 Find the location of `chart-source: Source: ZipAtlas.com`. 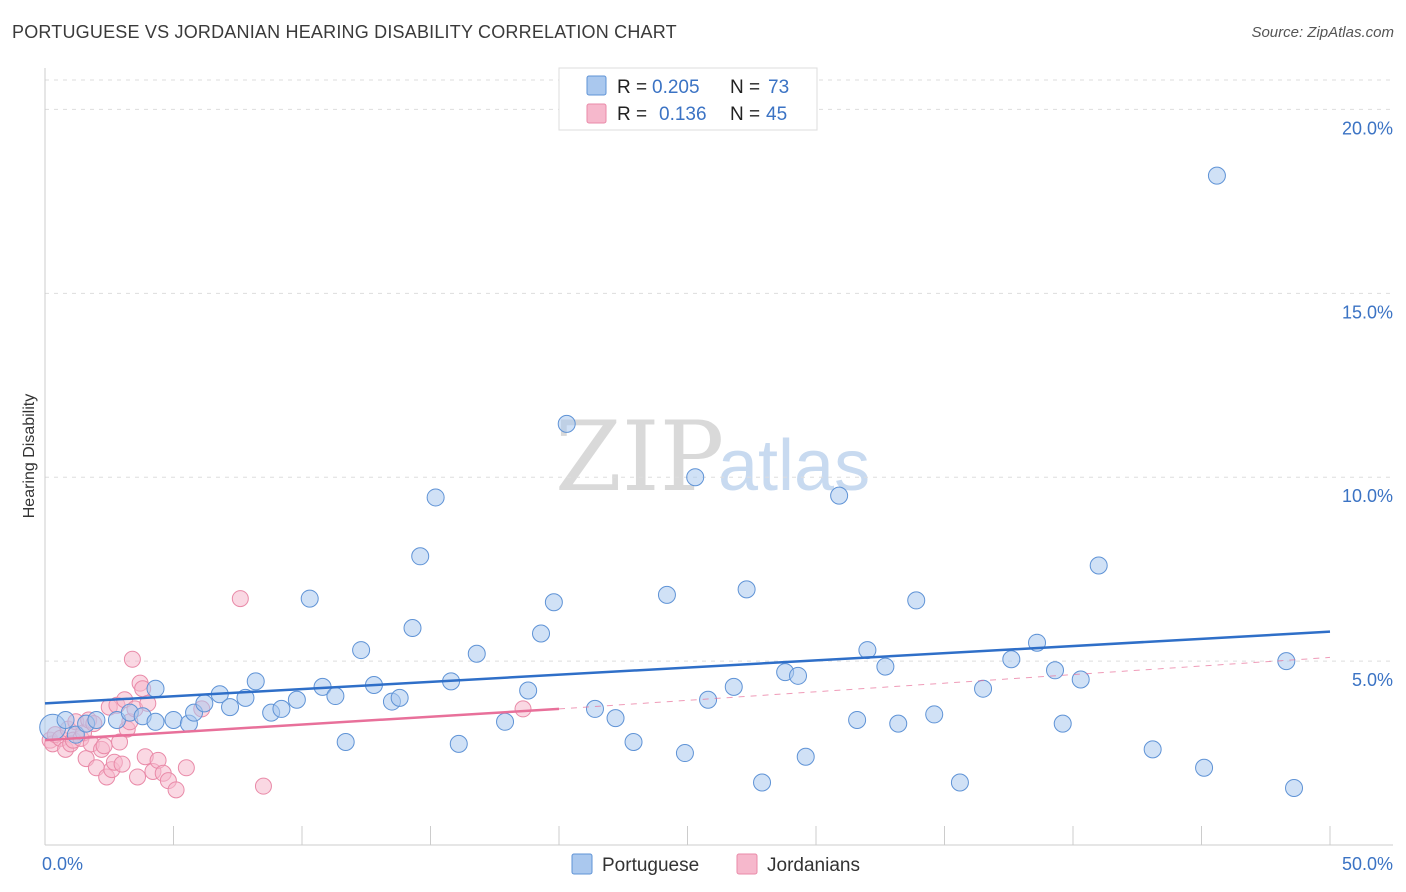

chart-source: Source: ZipAtlas.com is located at coordinates (1322, 32).